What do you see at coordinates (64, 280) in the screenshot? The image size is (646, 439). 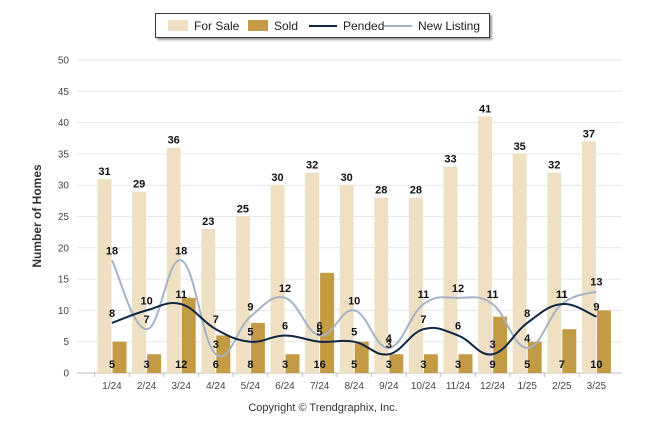 I see `y-tick-label: 15` at bounding box center [64, 280].